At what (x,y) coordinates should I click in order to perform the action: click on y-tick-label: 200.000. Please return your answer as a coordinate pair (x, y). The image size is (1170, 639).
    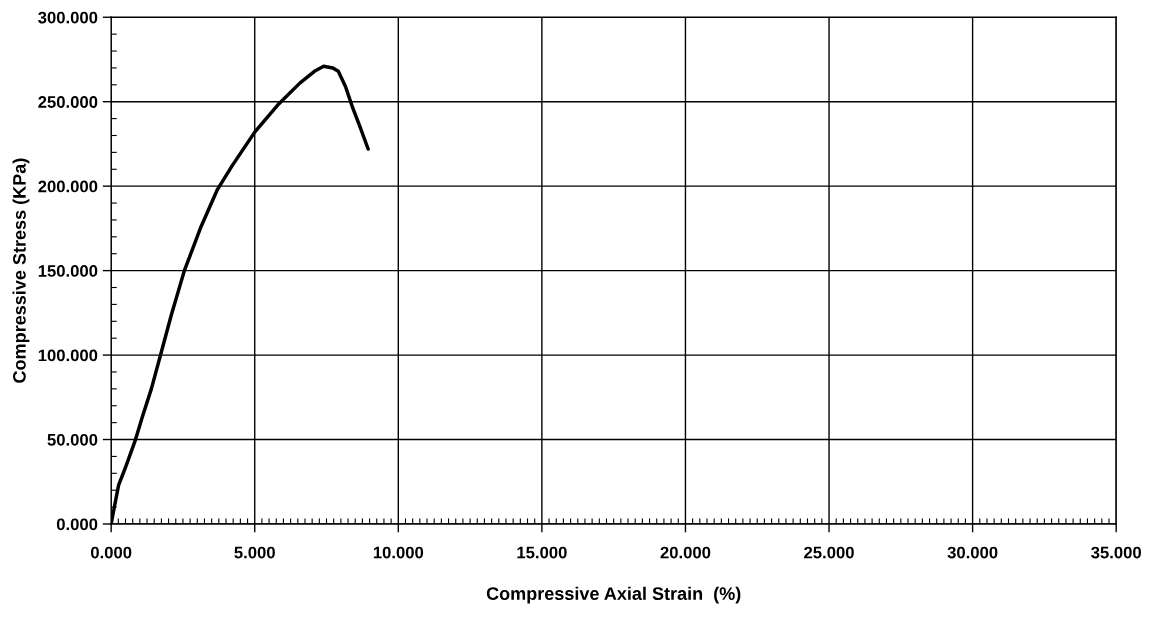
    Looking at the image, I should click on (68, 186).